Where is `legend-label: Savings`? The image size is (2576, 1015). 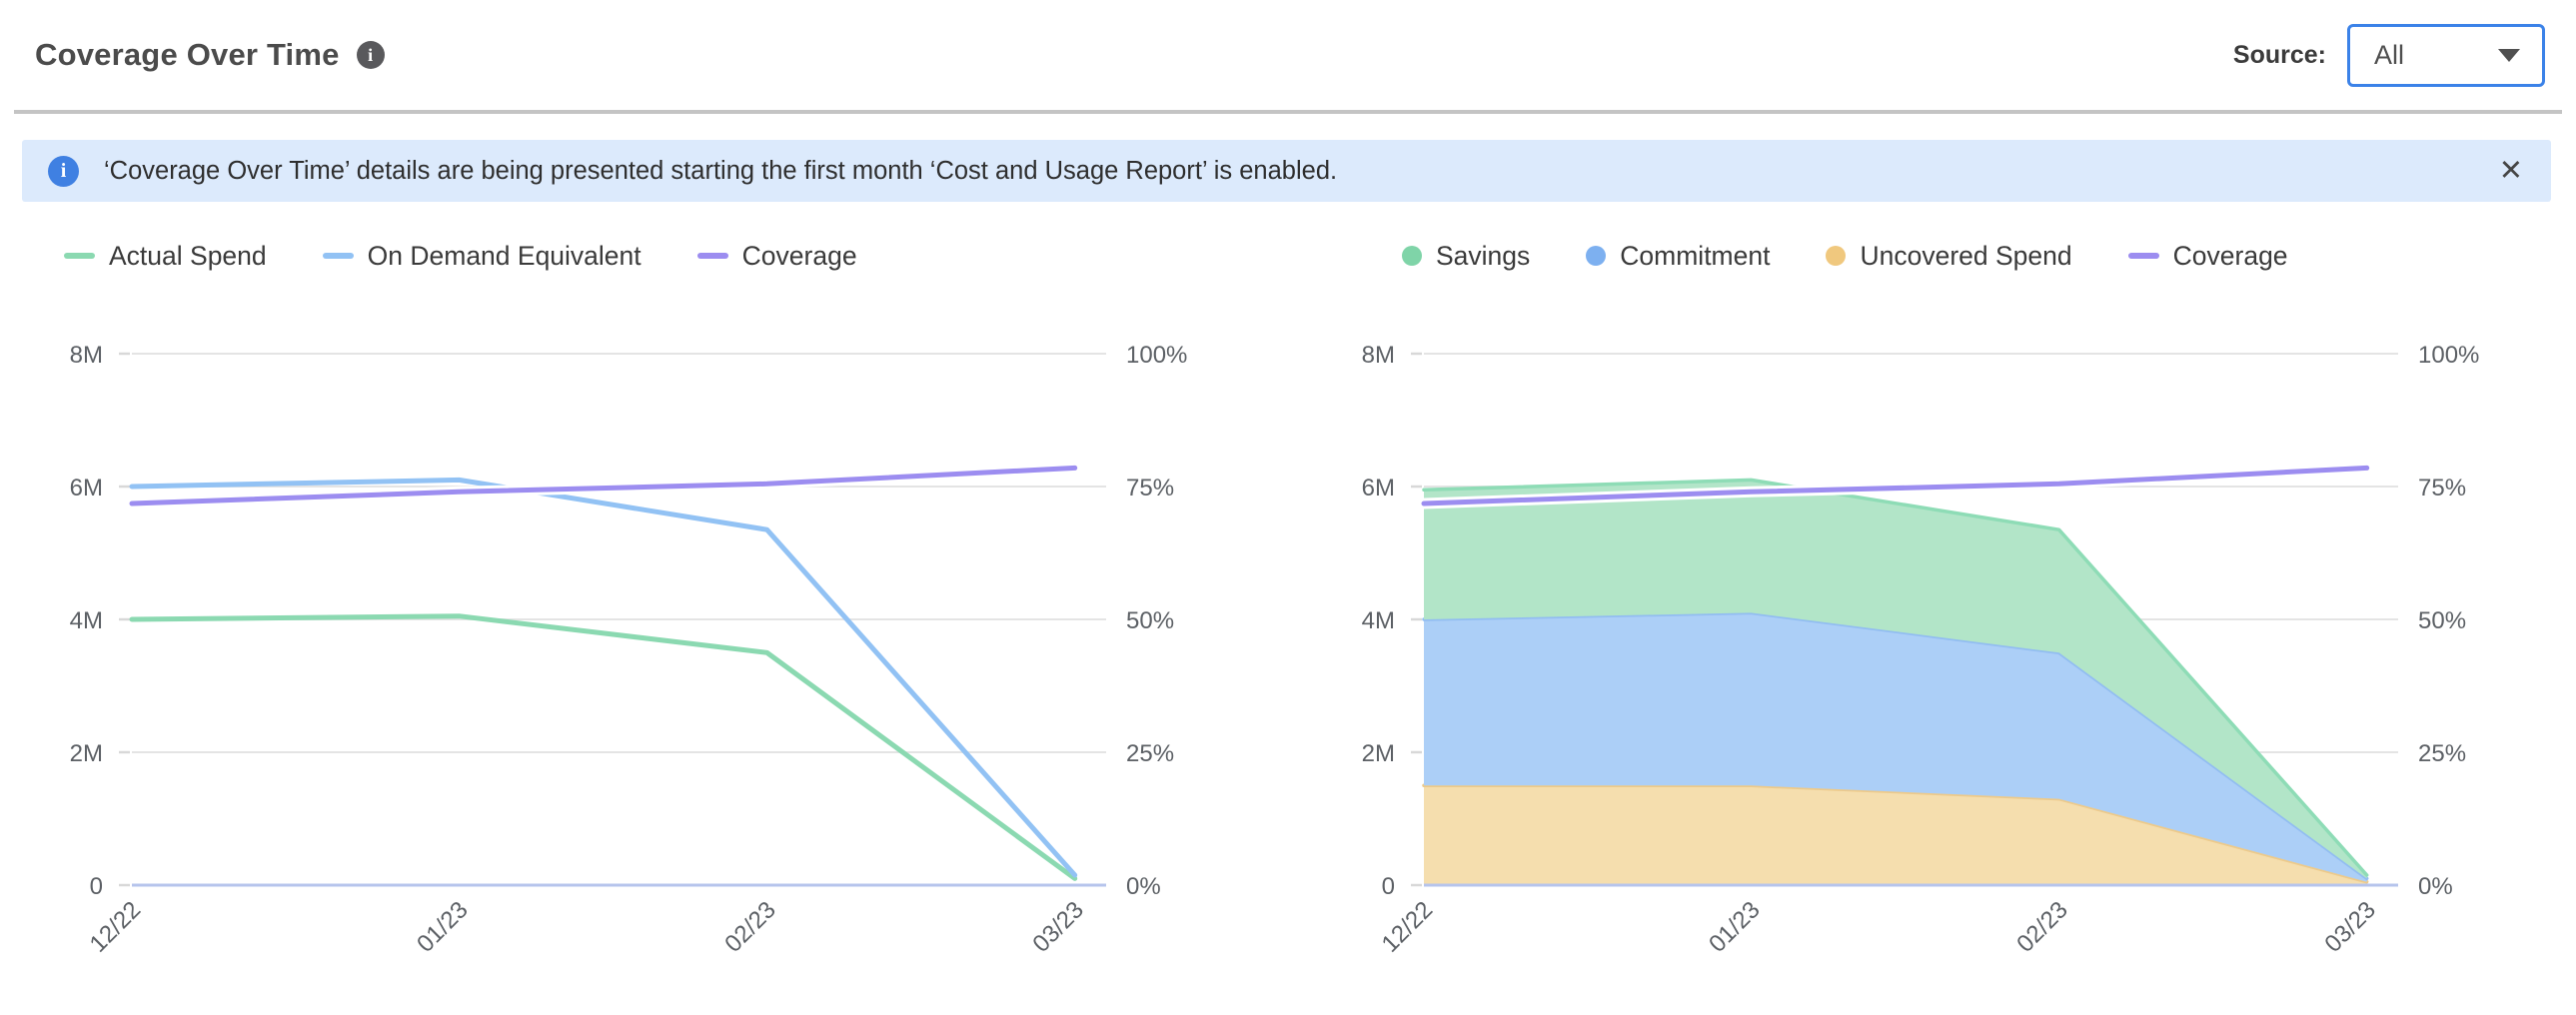
legend-label: Savings is located at coordinates (1483, 256).